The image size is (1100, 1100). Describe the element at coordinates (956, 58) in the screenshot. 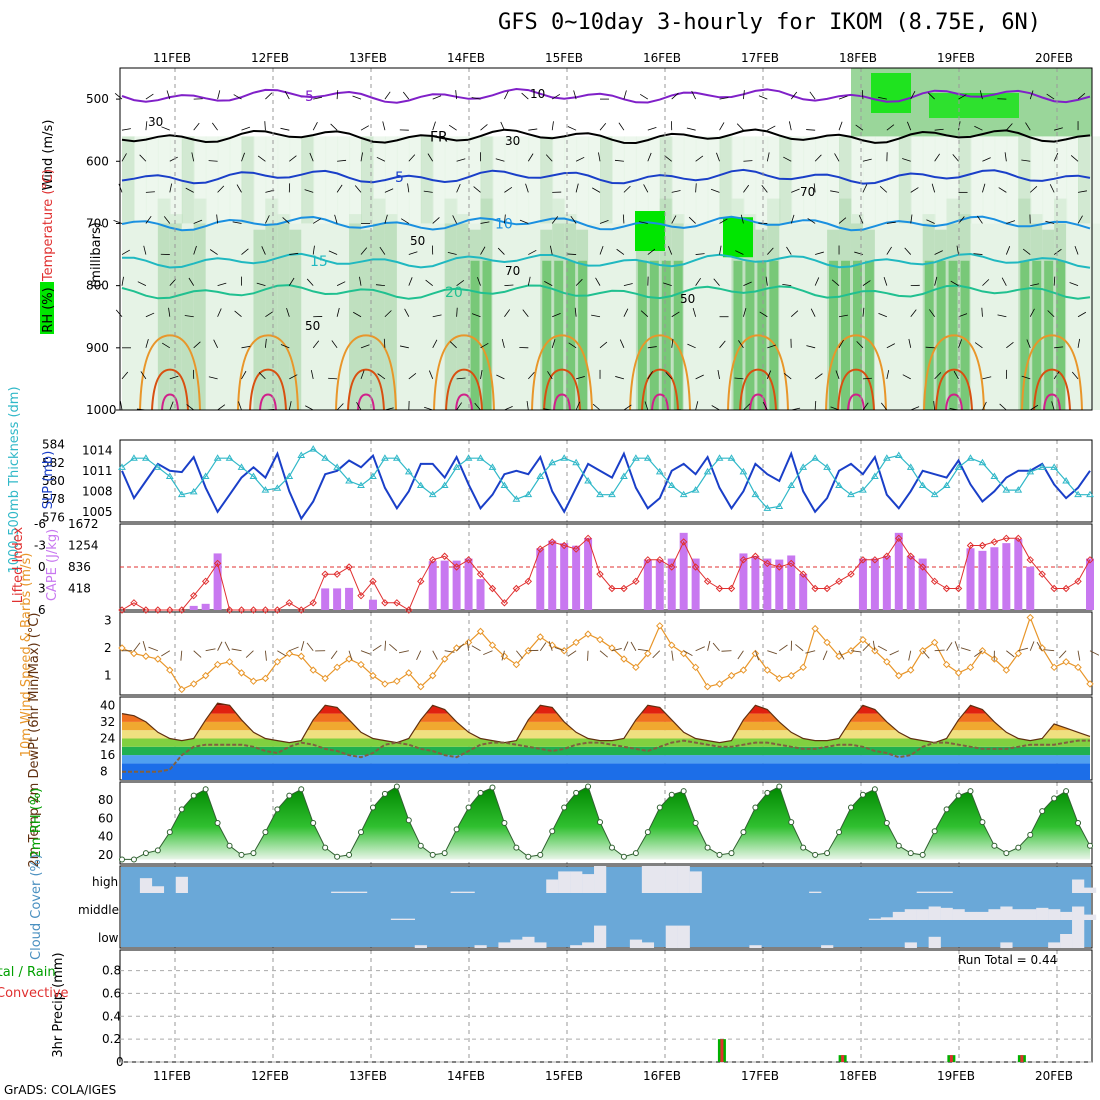

I see `date-label-top: 19FEB` at that location.